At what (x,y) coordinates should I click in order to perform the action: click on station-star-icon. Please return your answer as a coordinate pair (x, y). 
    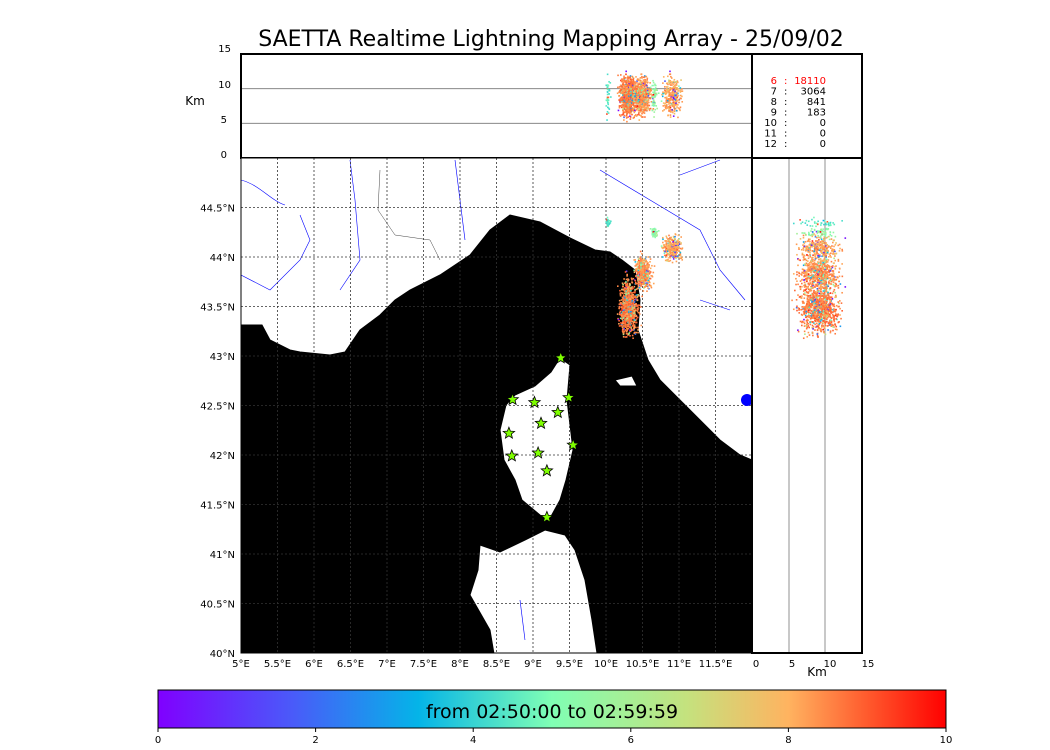
    Looking at the image, I should click on (547, 470).